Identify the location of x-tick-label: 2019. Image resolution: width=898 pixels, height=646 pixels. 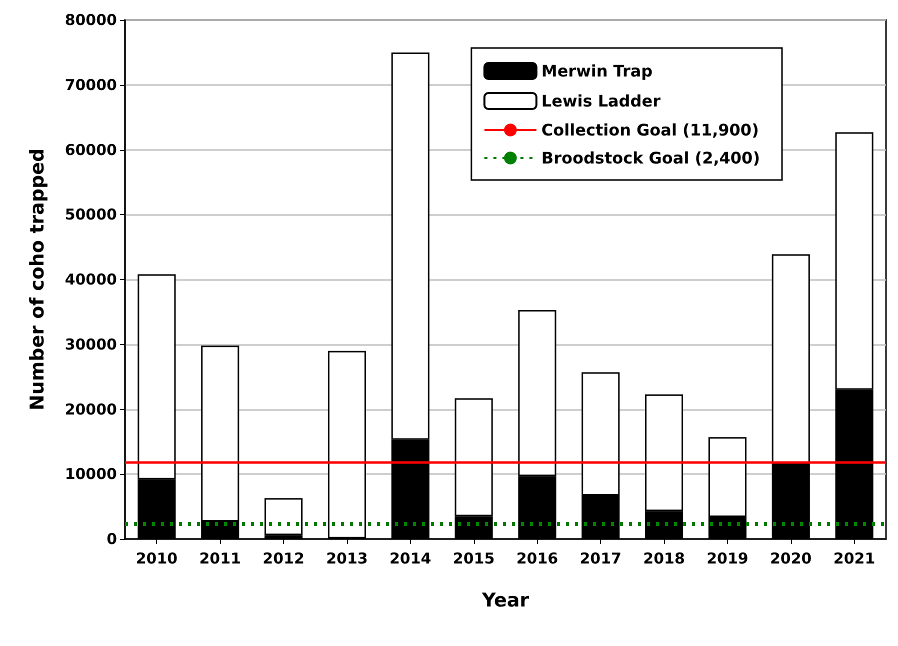
(727, 559).